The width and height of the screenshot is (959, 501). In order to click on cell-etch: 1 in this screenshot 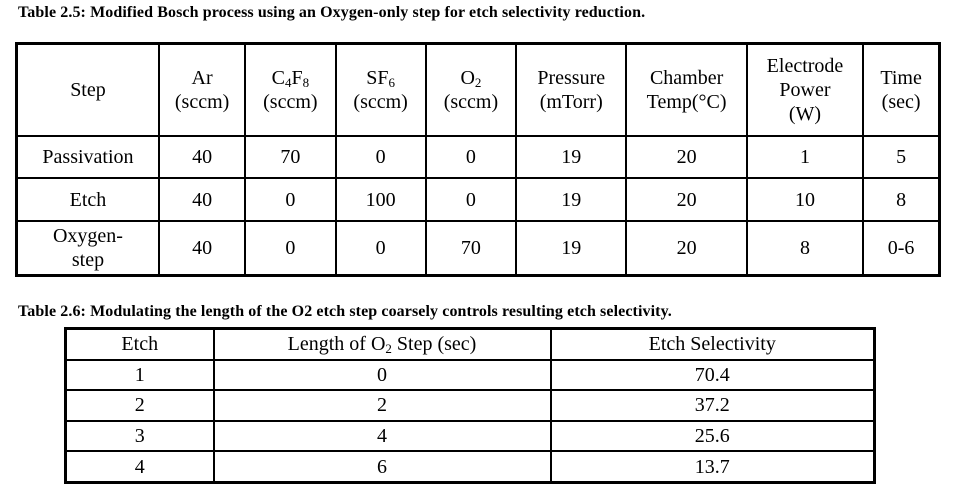, I will do `click(139, 375)`.